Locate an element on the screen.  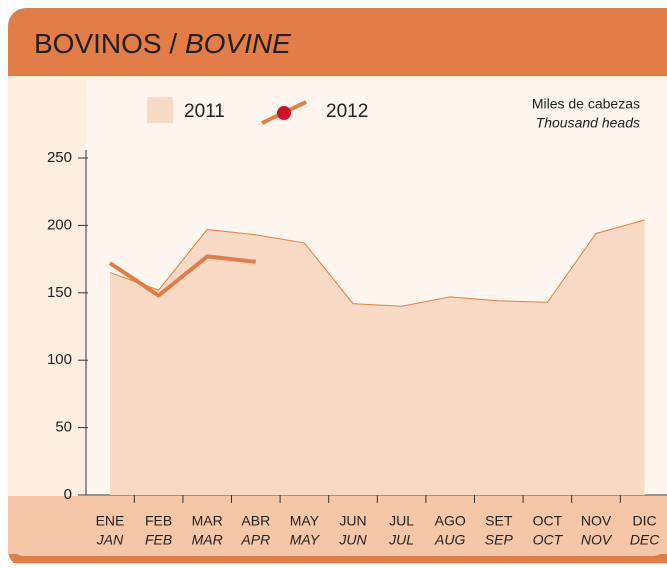
line is located at coordinates (182, 276).